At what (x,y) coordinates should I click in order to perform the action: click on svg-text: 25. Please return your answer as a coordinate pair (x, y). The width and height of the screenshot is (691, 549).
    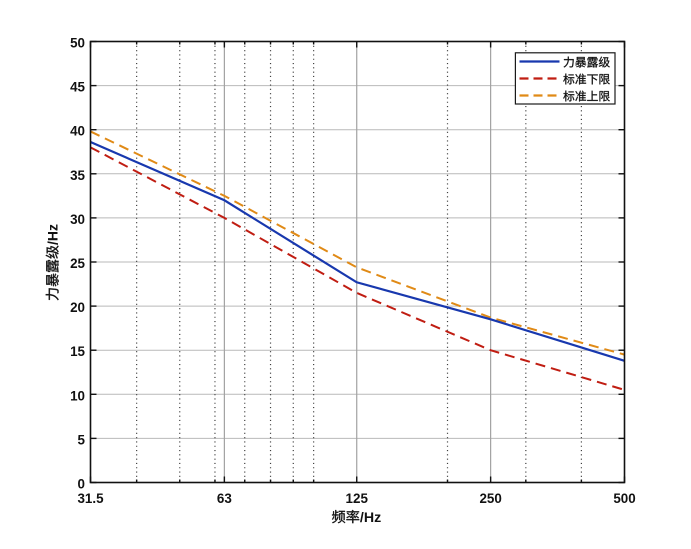
    Looking at the image, I should click on (77, 263).